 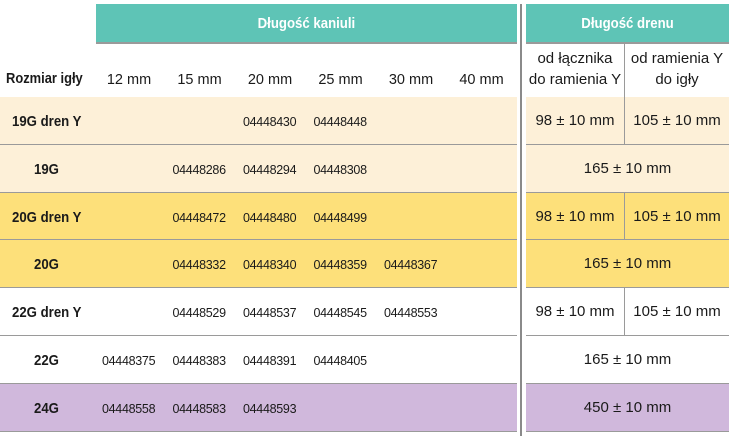 I want to click on product-code: 04448430, so click(x=270, y=122).